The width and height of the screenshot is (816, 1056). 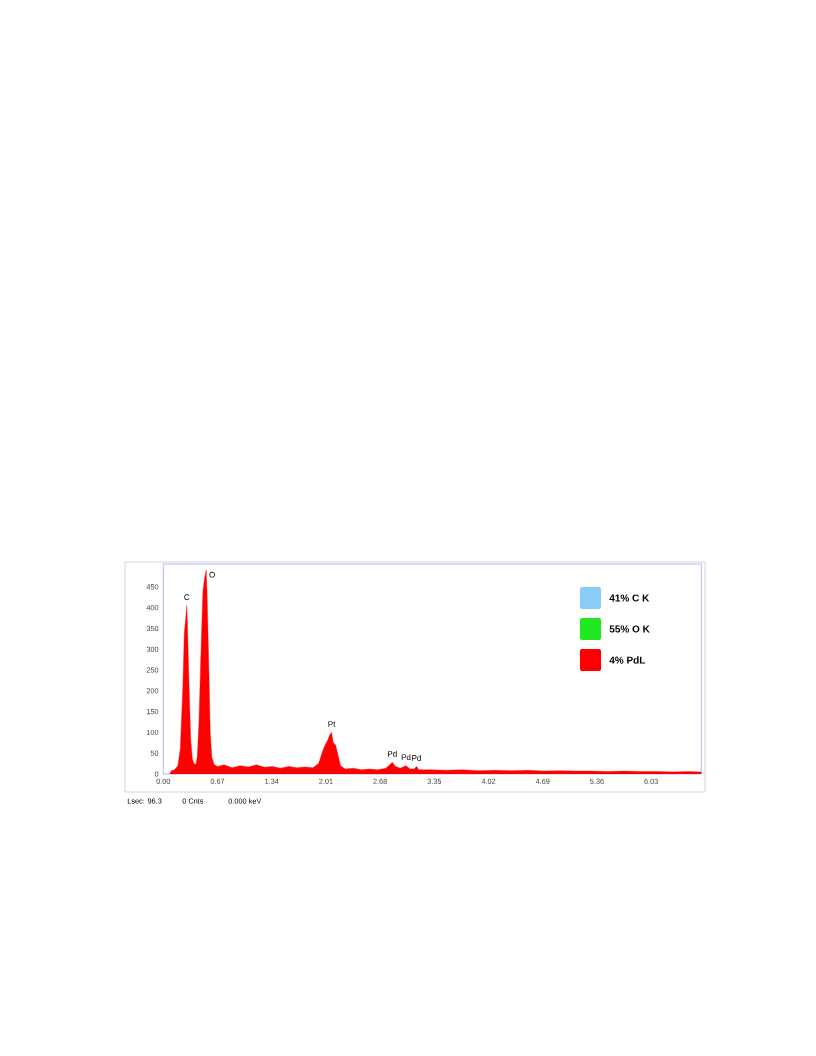 I want to click on annotation: 55% O K, so click(x=629, y=629).